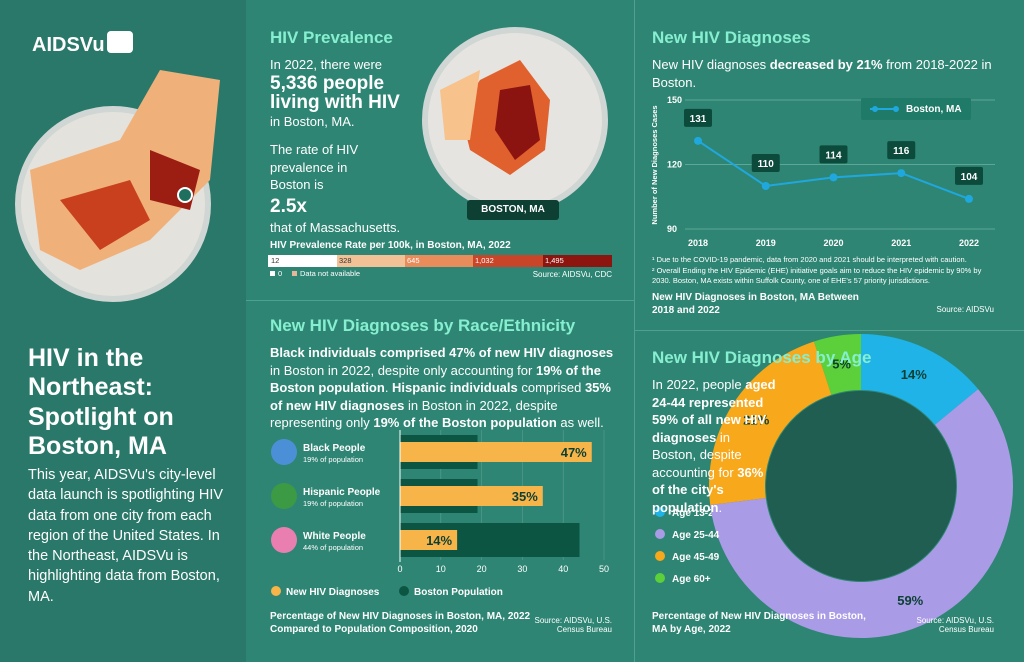 Image resolution: width=1024 pixels, height=662 pixels. I want to click on emphasis: 36% of the city's population, so click(708, 489).